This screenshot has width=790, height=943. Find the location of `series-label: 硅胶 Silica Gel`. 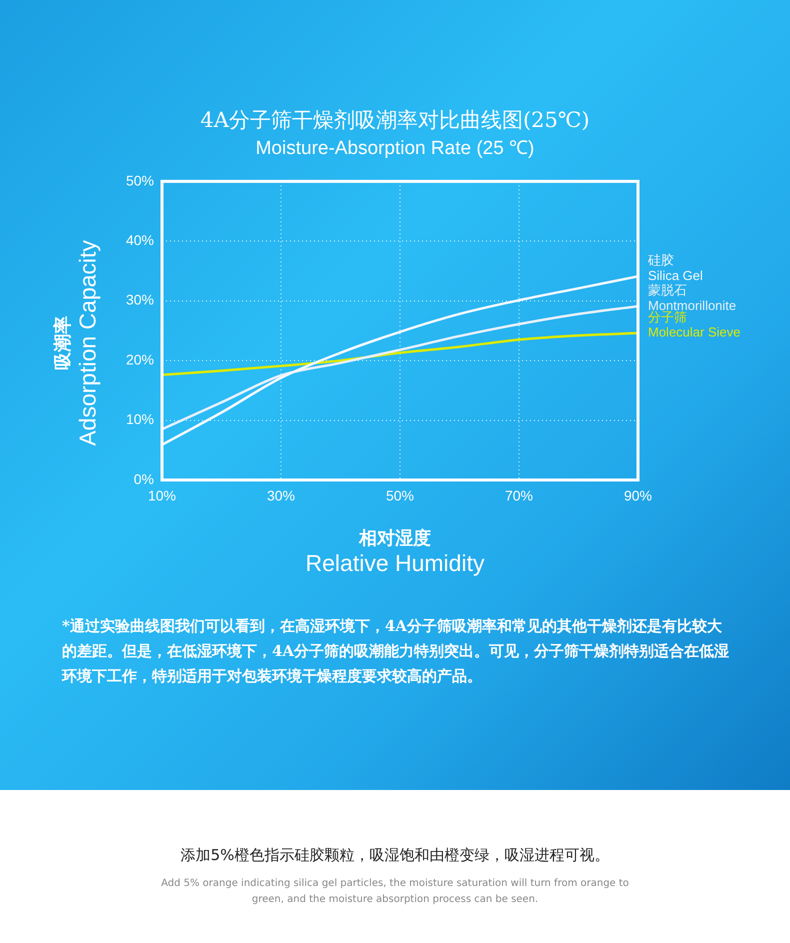

series-label: 硅胶 Silica Gel is located at coordinates (675, 268).